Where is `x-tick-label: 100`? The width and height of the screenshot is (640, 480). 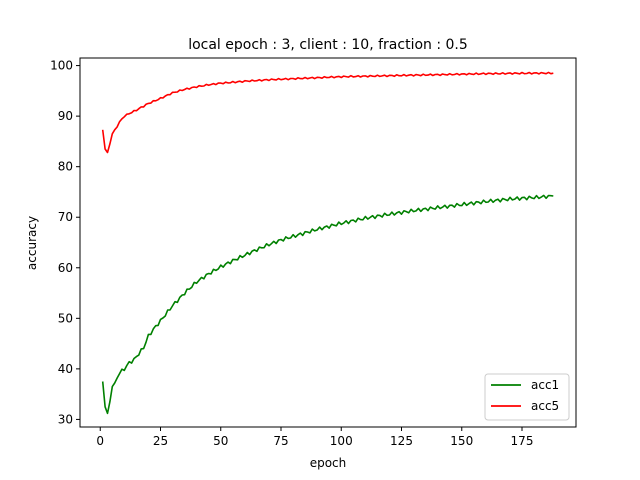 x-tick-label: 100 is located at coordinates (341, 441).